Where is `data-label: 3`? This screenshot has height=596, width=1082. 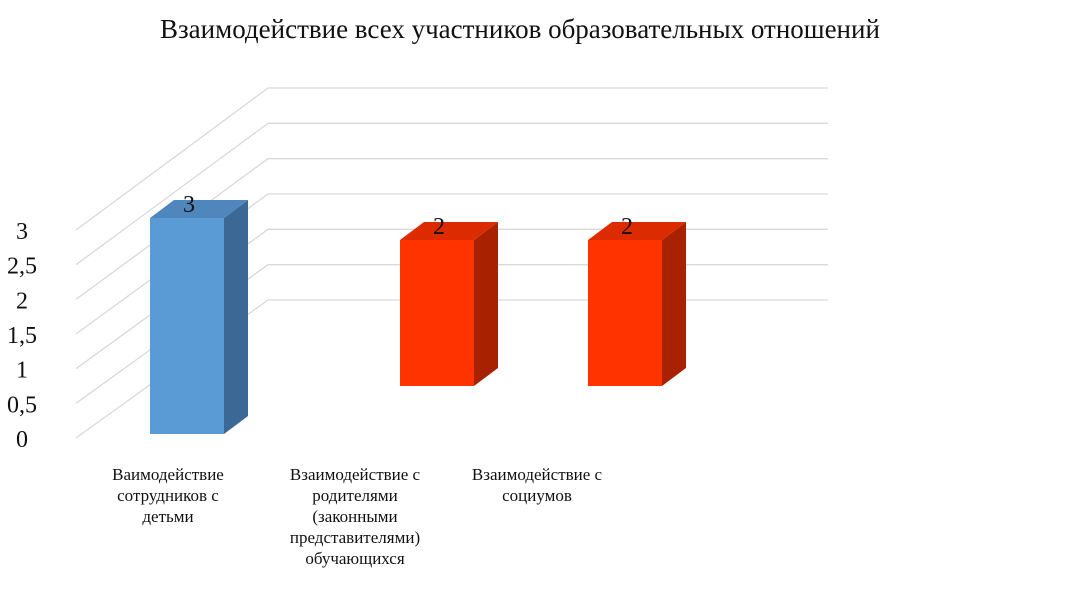
data-label: 3 is located at coordinates (189, 205).